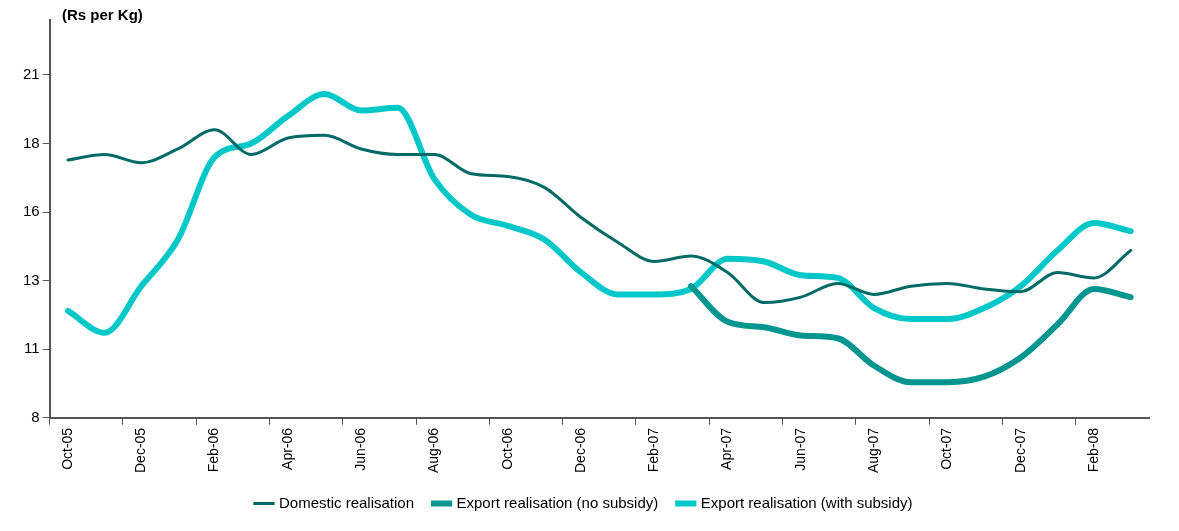 Image resolution: width=1179 pixels, height=531 pixels. Describe the element at coordinates (102, 14) in the screenshot. I see `y-axis-title: (Rs per Kg)` at that location.